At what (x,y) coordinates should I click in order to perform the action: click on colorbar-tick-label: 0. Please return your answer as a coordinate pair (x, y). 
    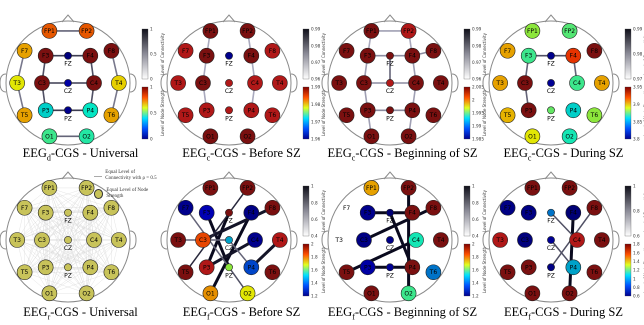
    Looking at the image, I should click on (151, 139).